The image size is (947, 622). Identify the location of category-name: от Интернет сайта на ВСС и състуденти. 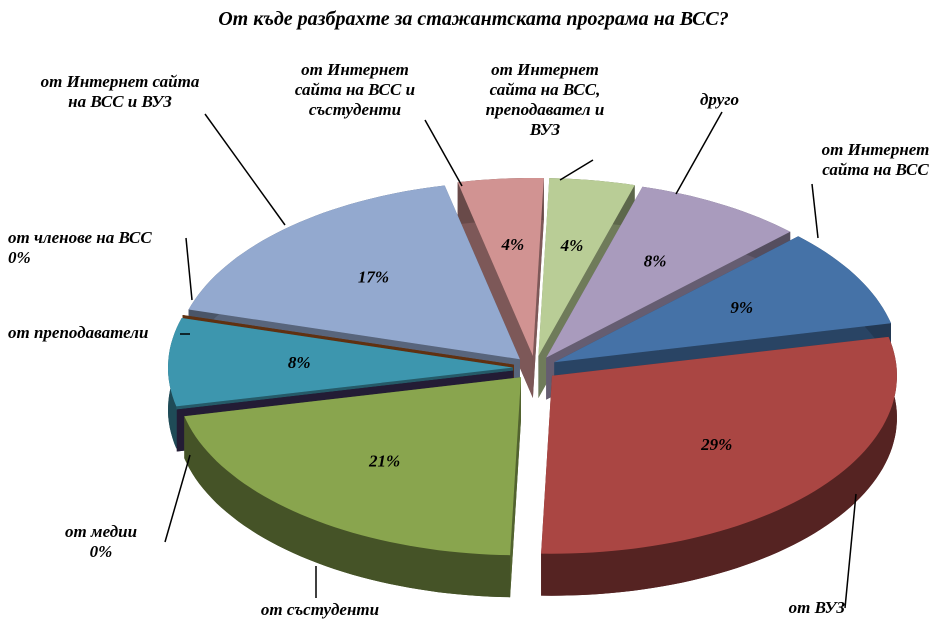
(355, 89).